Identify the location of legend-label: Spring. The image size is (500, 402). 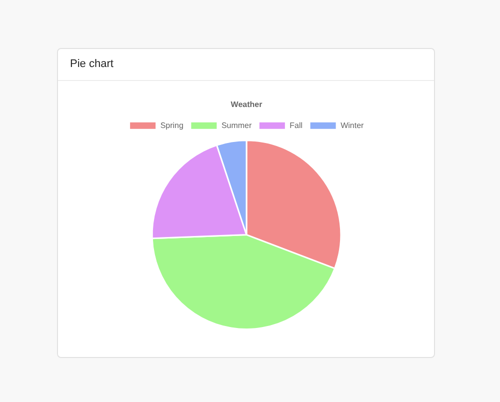
(172, 125).